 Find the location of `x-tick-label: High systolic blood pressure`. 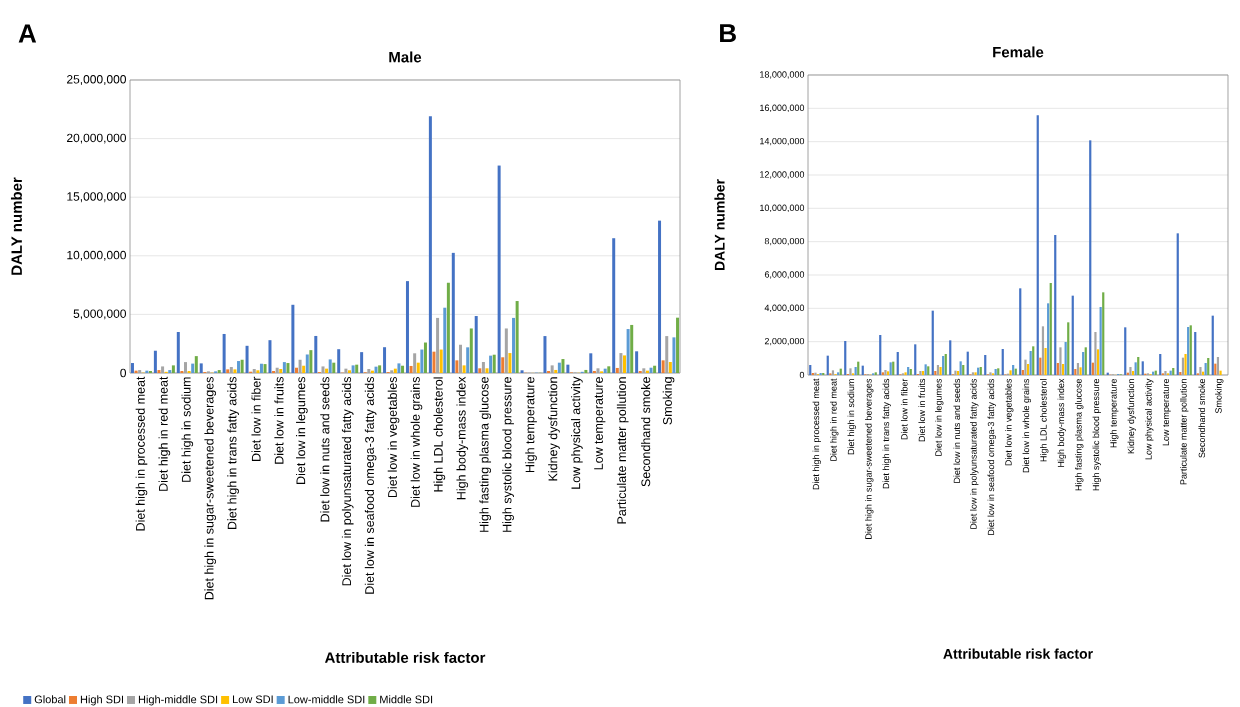

x-tick-label: High systolic blood pressure is located at coordinates (508, 454).